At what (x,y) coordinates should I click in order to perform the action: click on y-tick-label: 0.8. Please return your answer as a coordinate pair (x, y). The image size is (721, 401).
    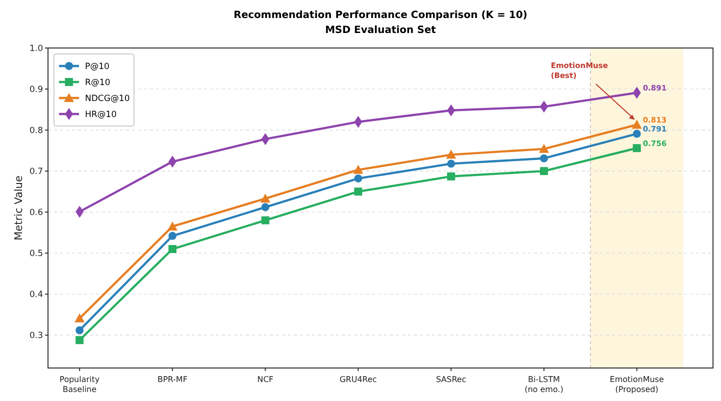
    Looking at the image, I should click on (36, 131).